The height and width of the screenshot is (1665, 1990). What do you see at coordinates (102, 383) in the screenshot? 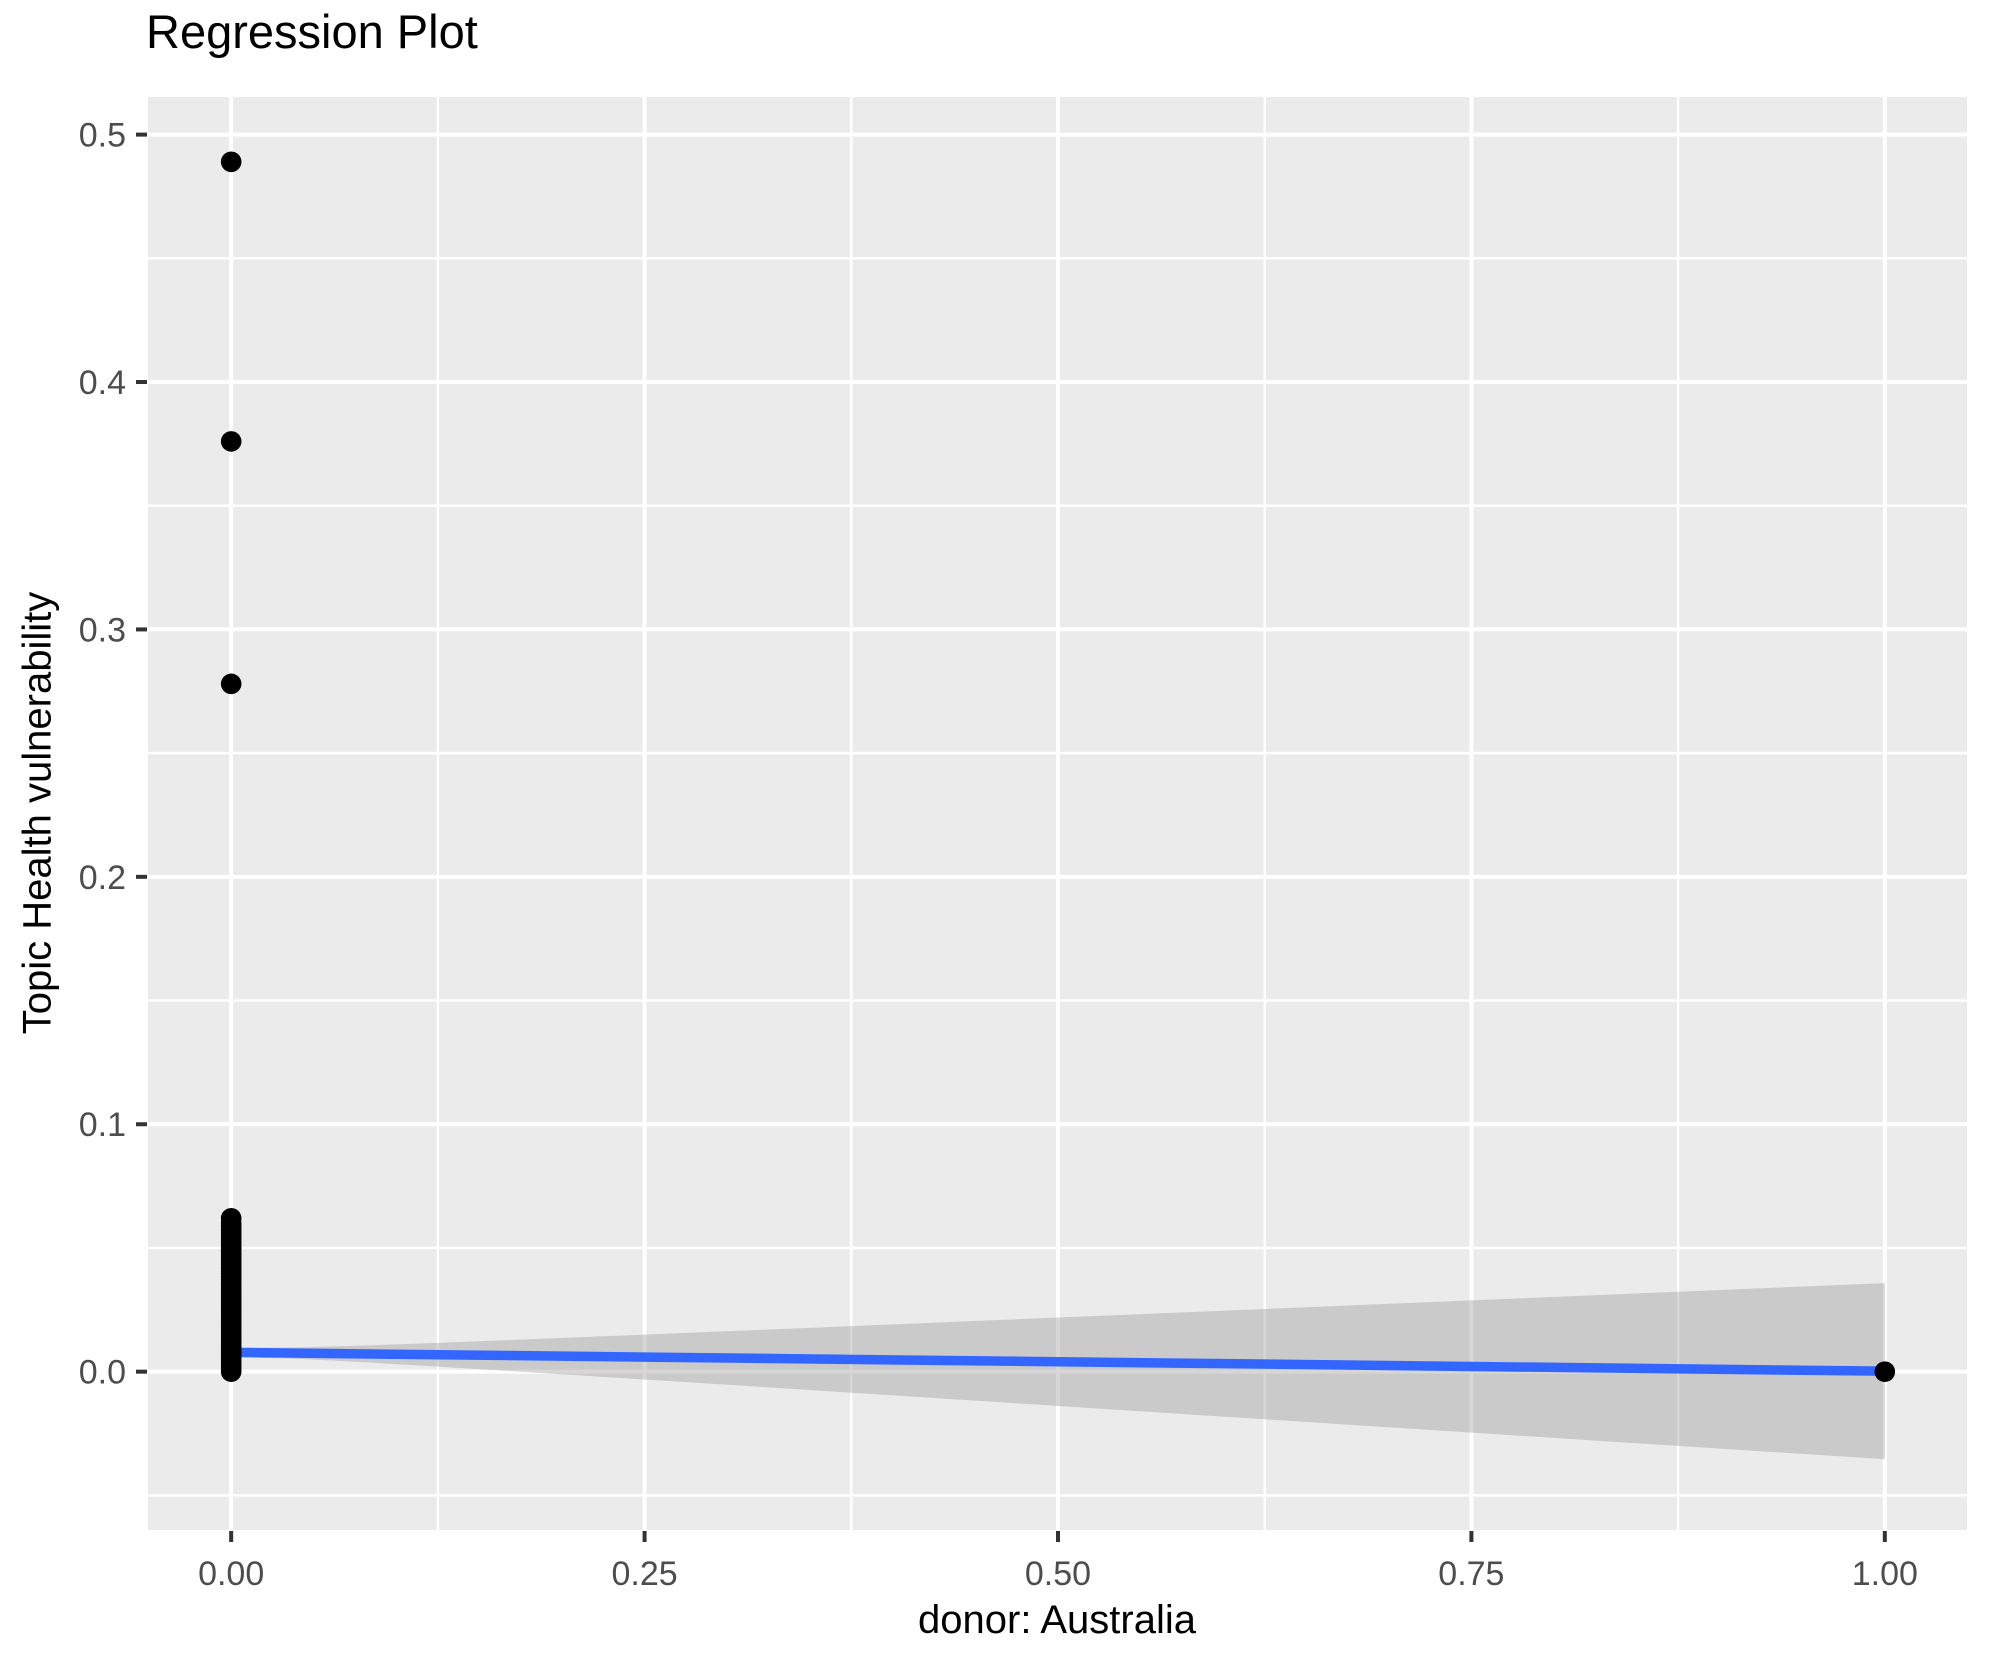
I see `y-tick-label: 0.4` at bounding box center [102, 383].